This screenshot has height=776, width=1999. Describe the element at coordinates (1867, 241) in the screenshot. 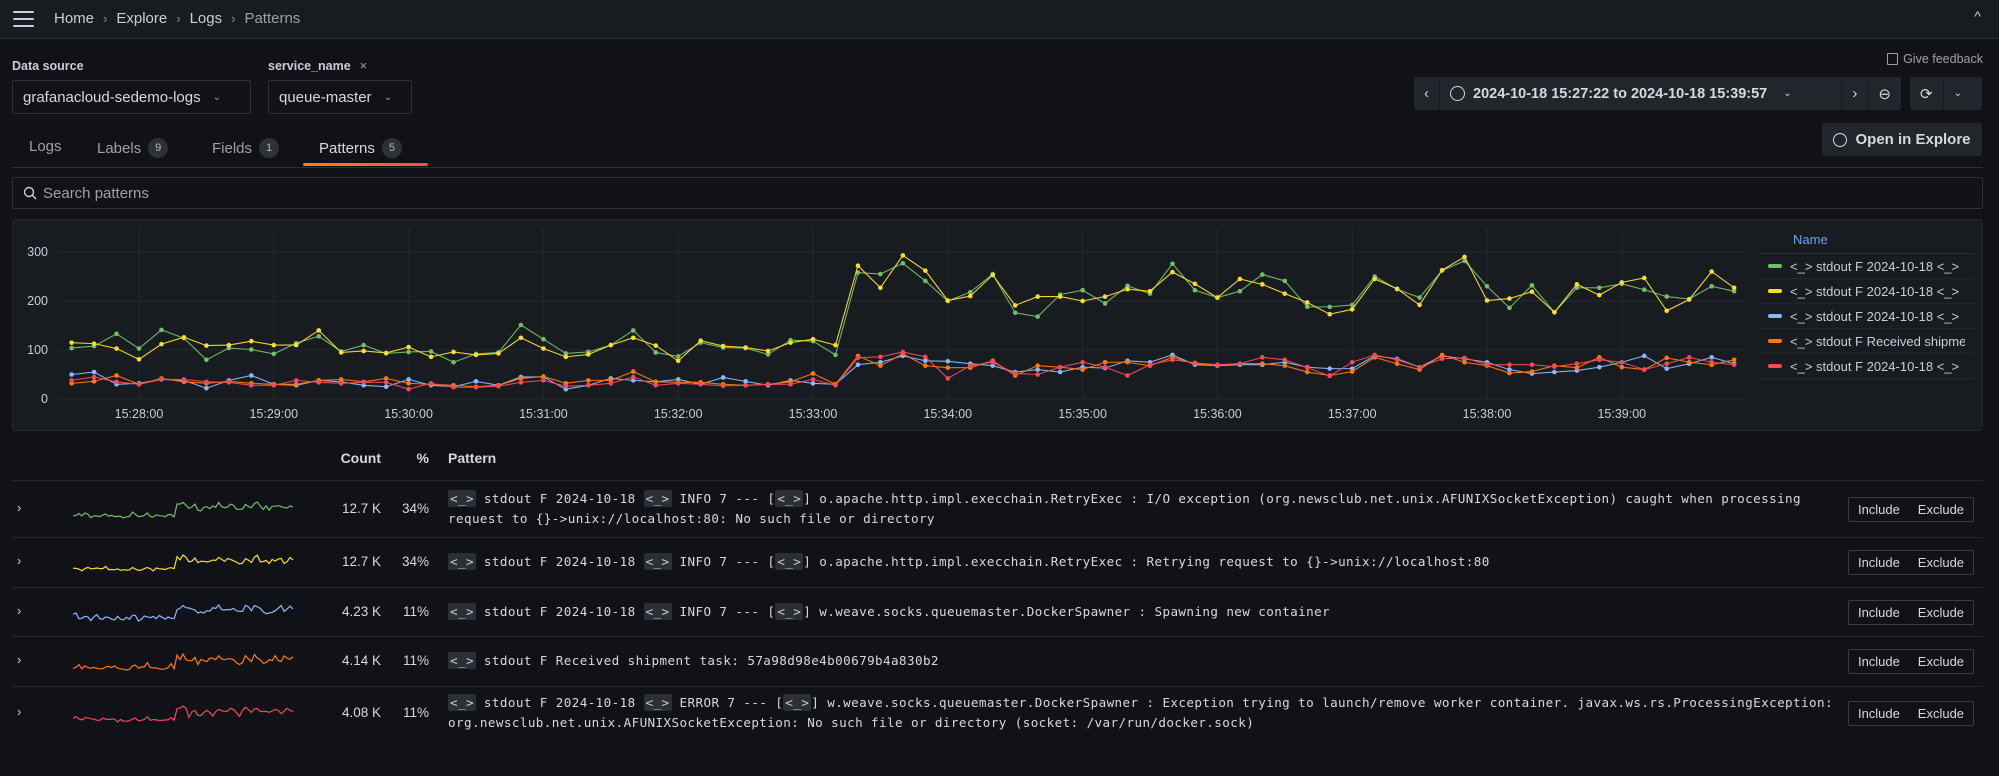

I see `legend-header: Name` at that location.